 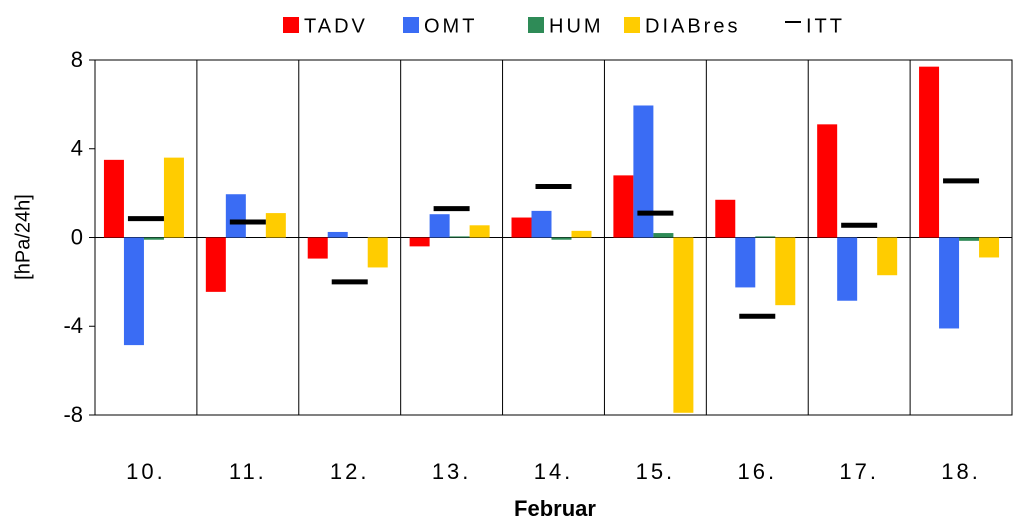 What do you see at coordinates (576, 26) in the screenshot?
I see `legend-label: HUM` at bounding box center [576, 26].